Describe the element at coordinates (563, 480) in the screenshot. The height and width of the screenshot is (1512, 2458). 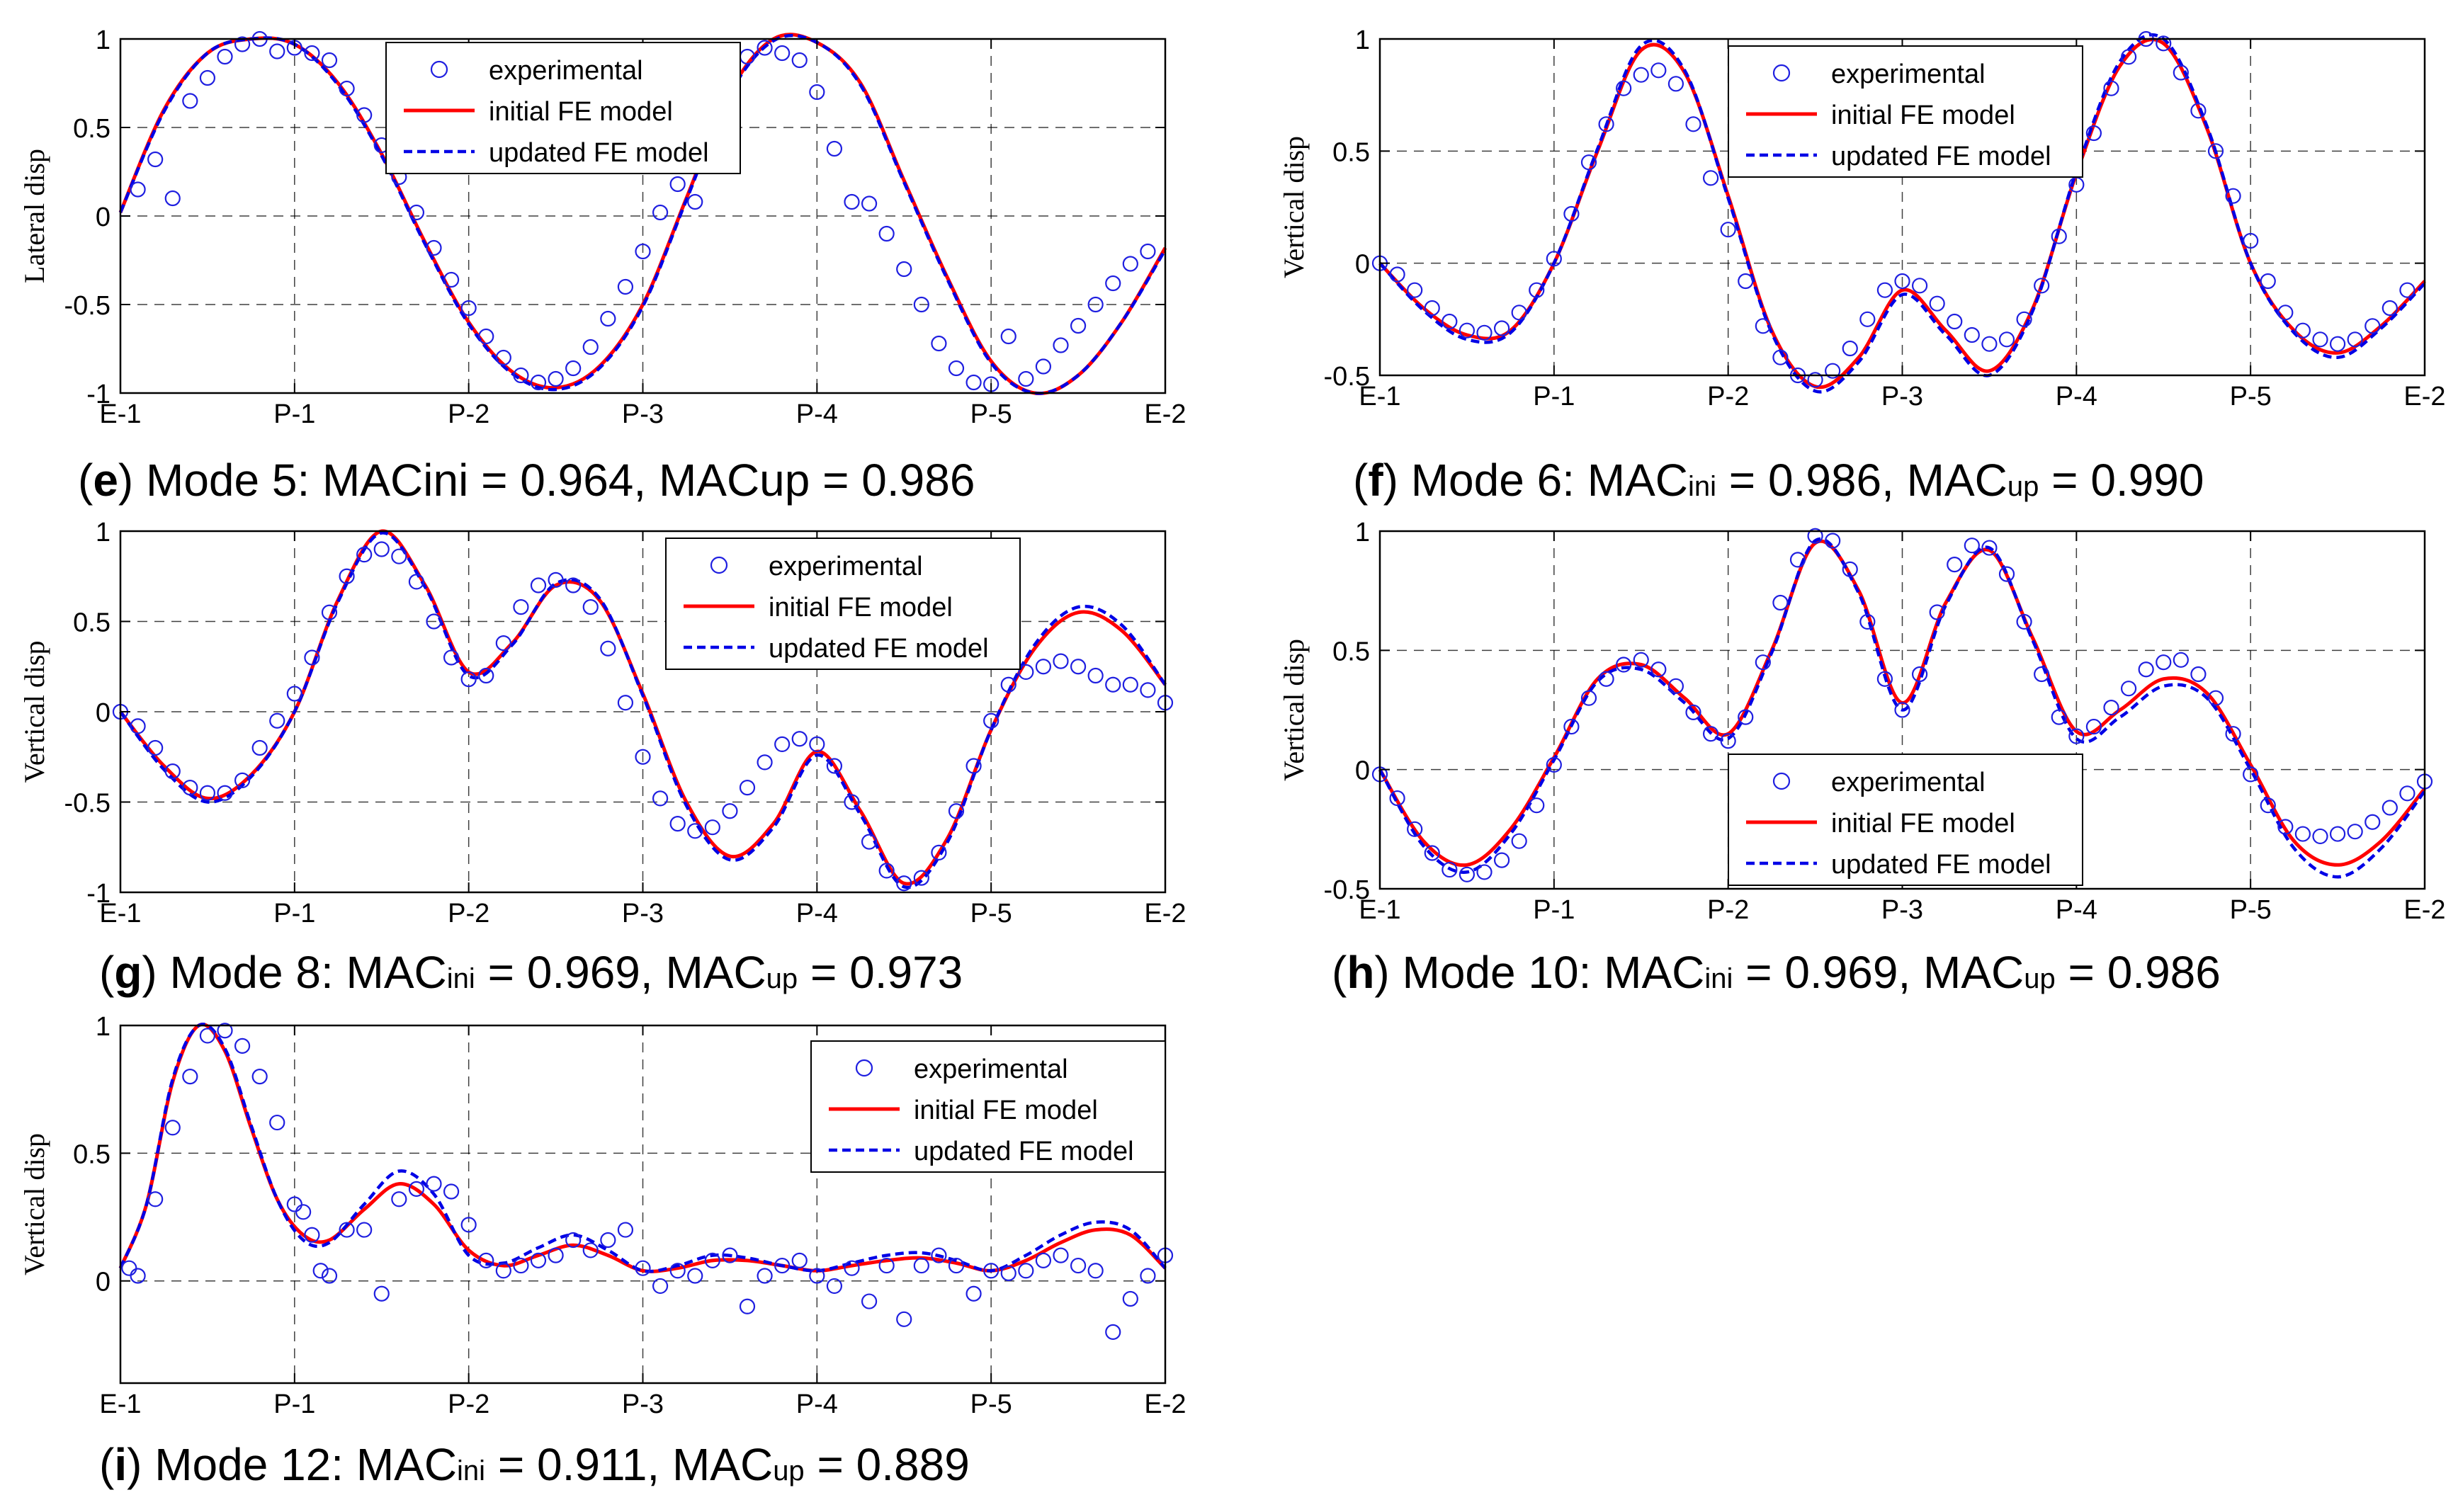
I see `caption-text: = 0.964,` at that location.